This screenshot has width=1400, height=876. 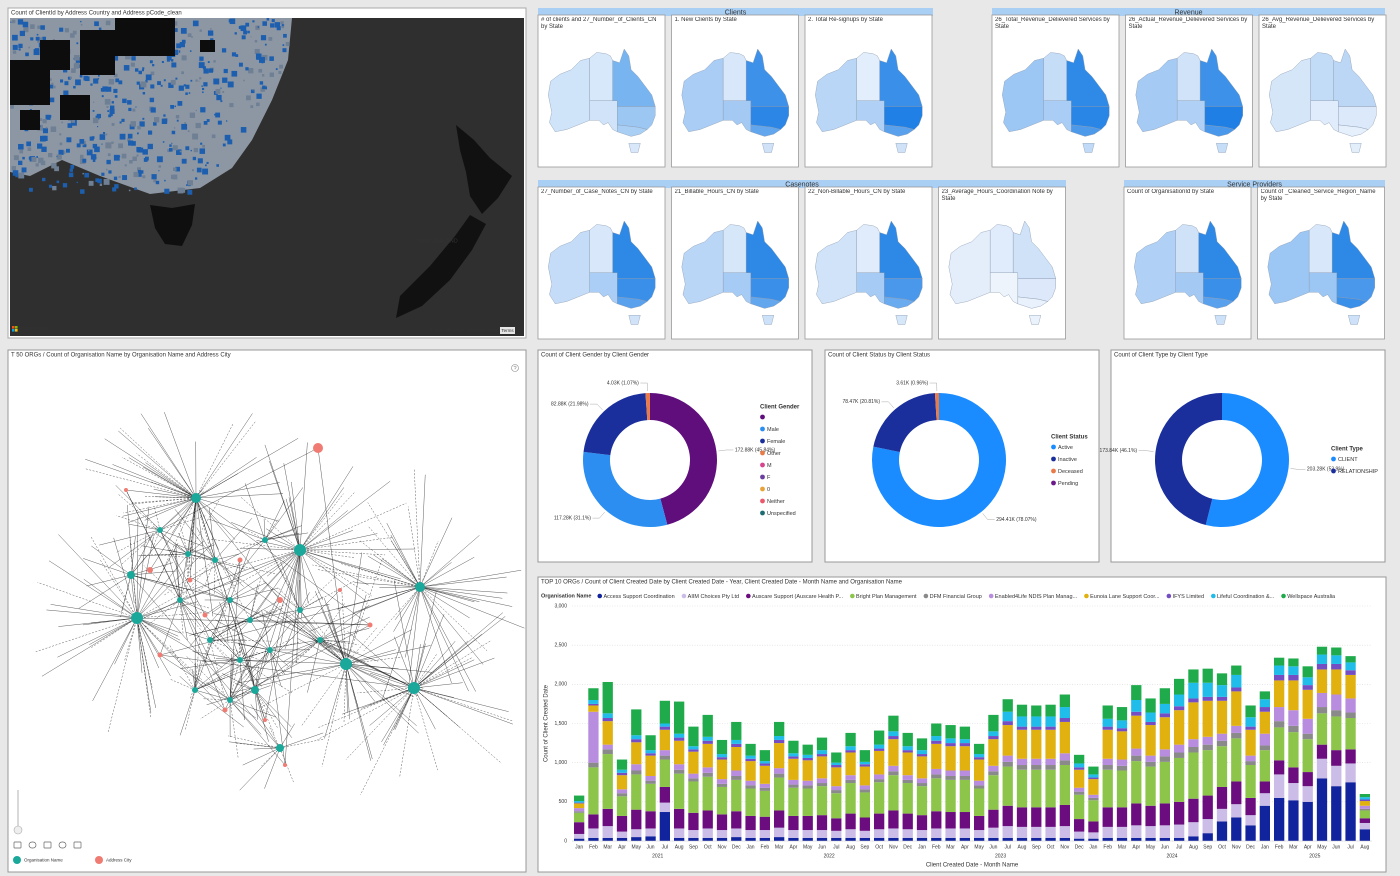 I want to click on legend-label: Access Support Coordination, so click(x=638, y=597).